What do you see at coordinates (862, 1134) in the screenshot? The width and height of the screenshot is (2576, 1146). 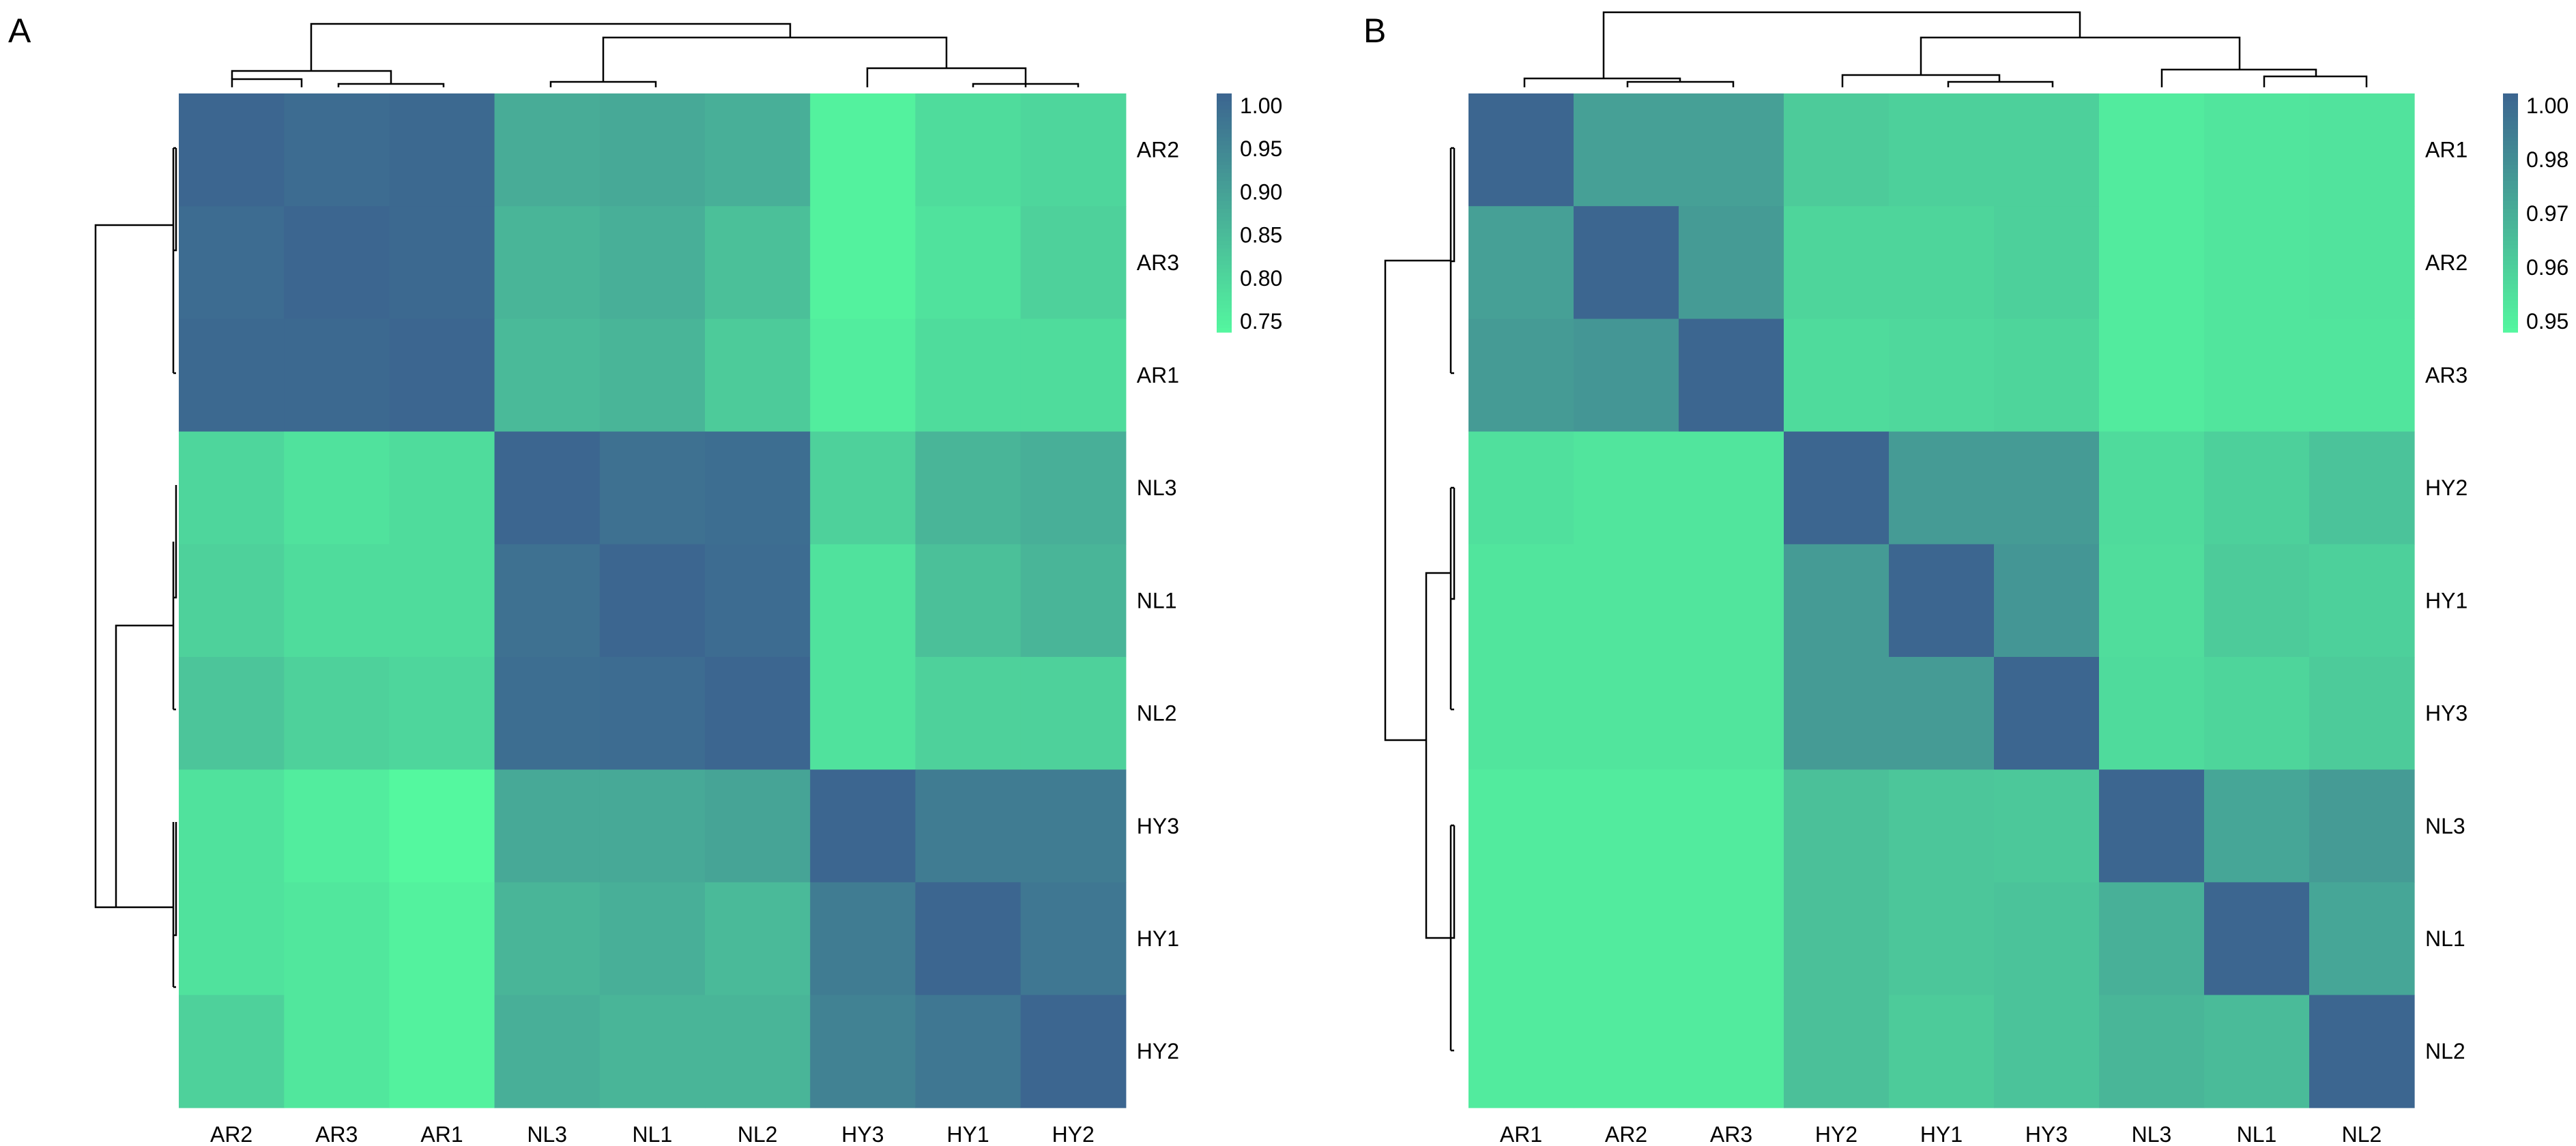 I see `column-label: HY3` at bounding box center [862, 1134].